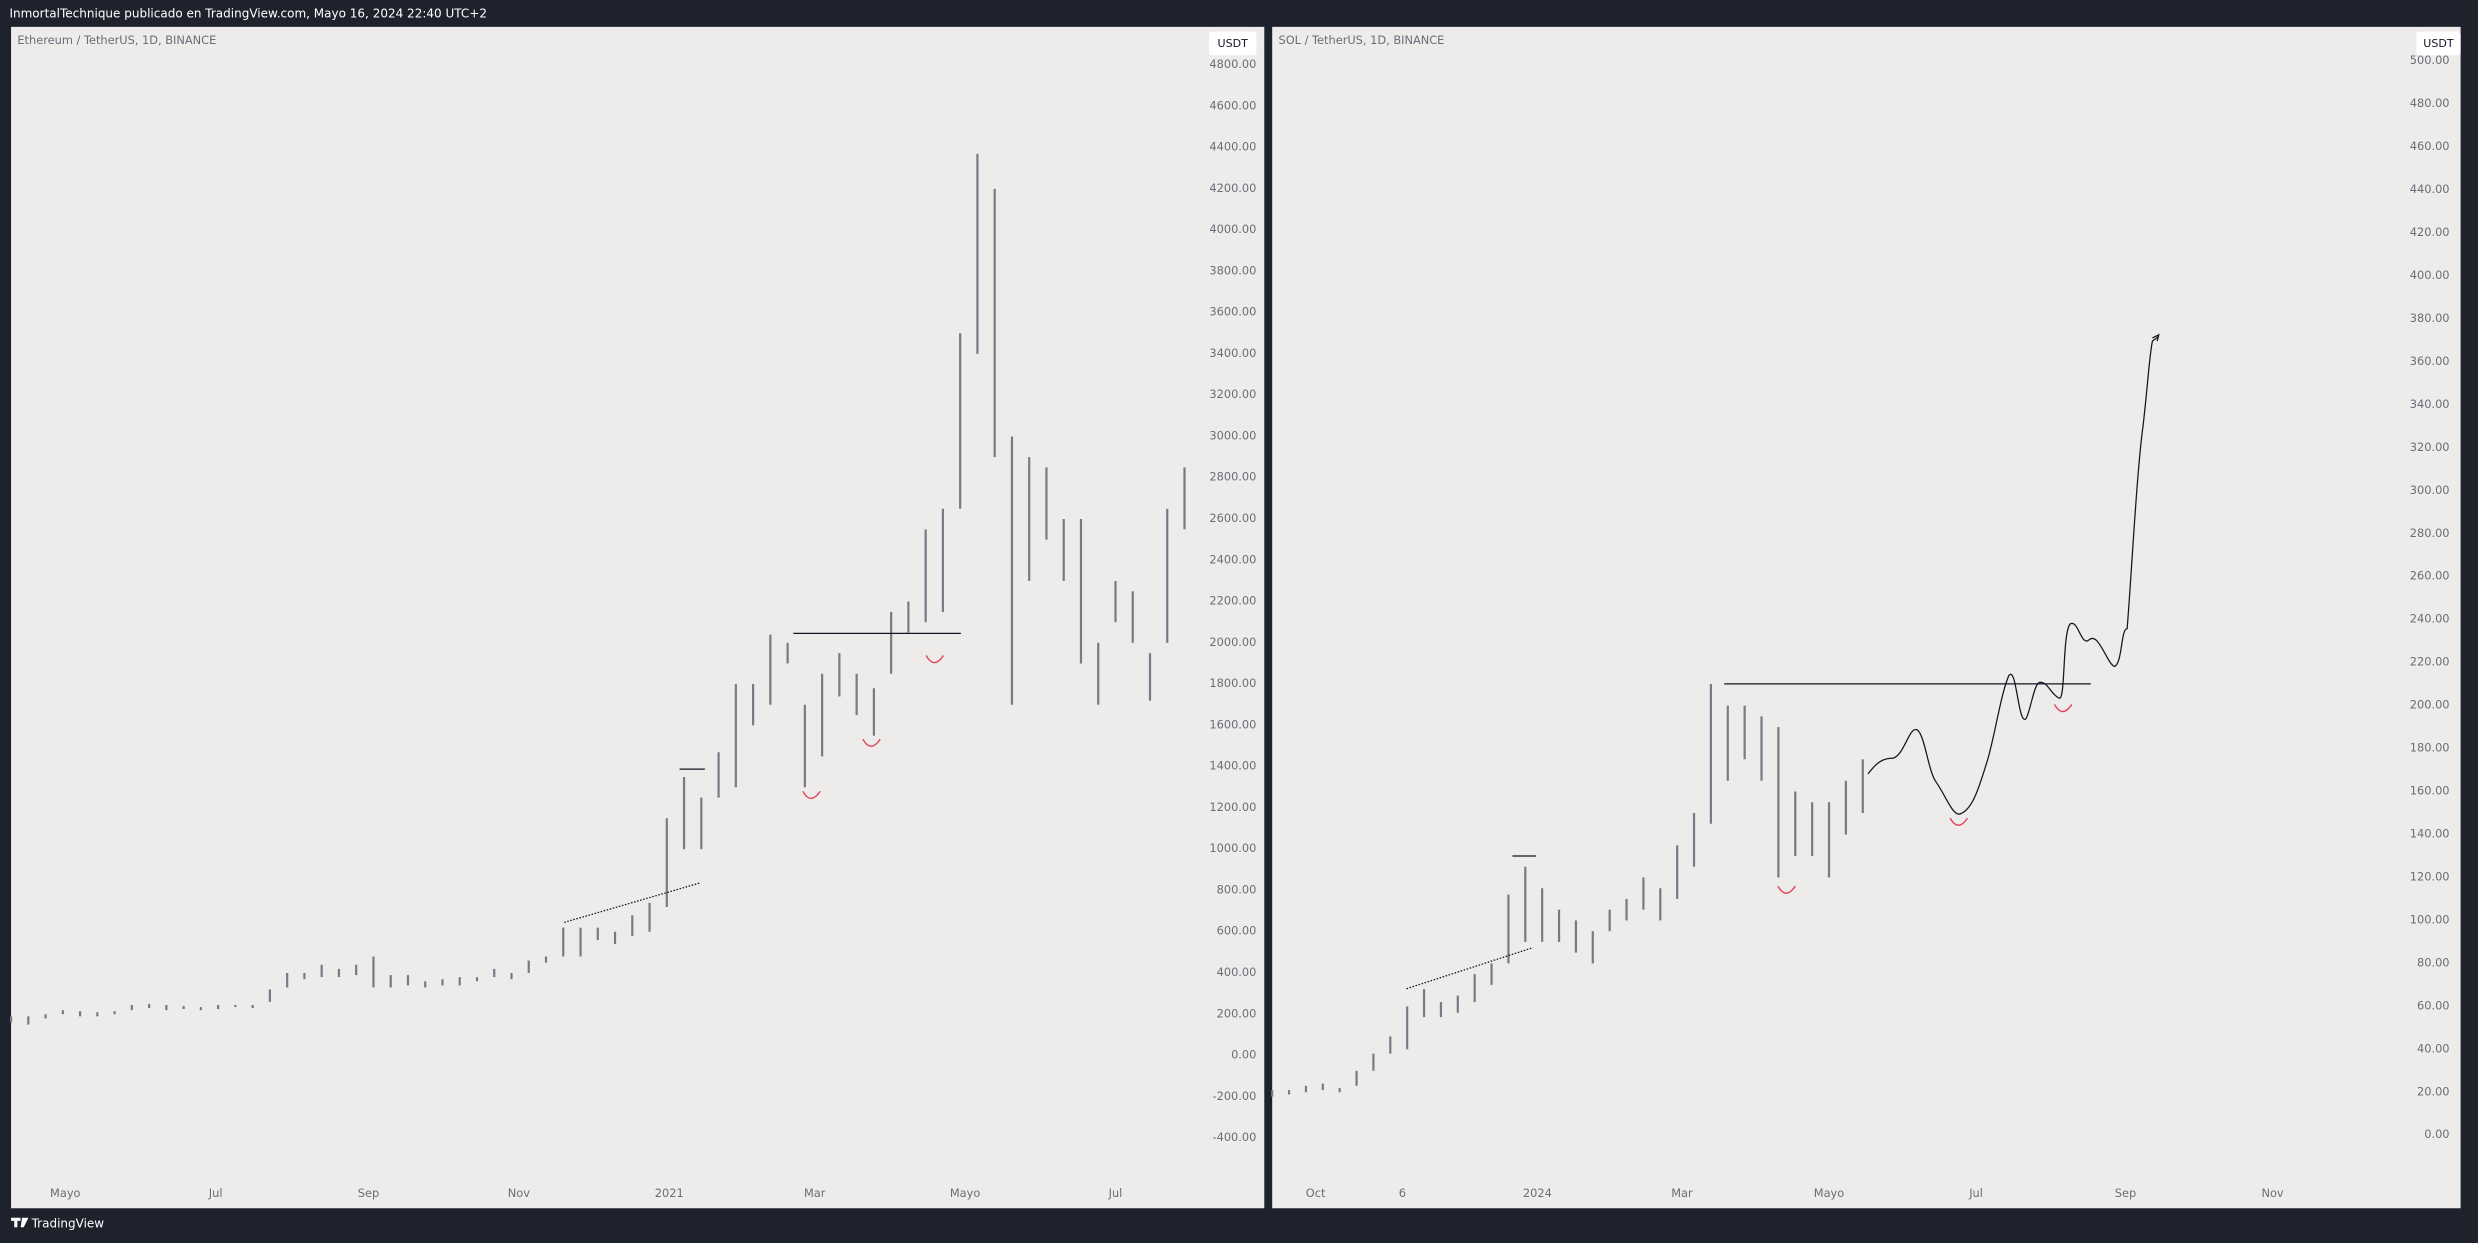 The image size is (2478, 1243). What do you see at coordinates (1232, 807) in the screenshot?
I see `y-tick-label: 1200.00` at bounding box center [1232, 807].